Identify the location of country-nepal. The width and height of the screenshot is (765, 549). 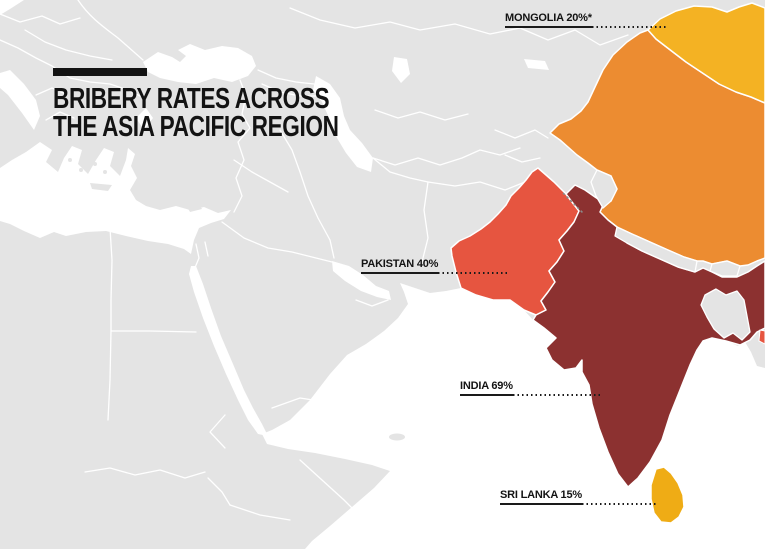
(656, 249).